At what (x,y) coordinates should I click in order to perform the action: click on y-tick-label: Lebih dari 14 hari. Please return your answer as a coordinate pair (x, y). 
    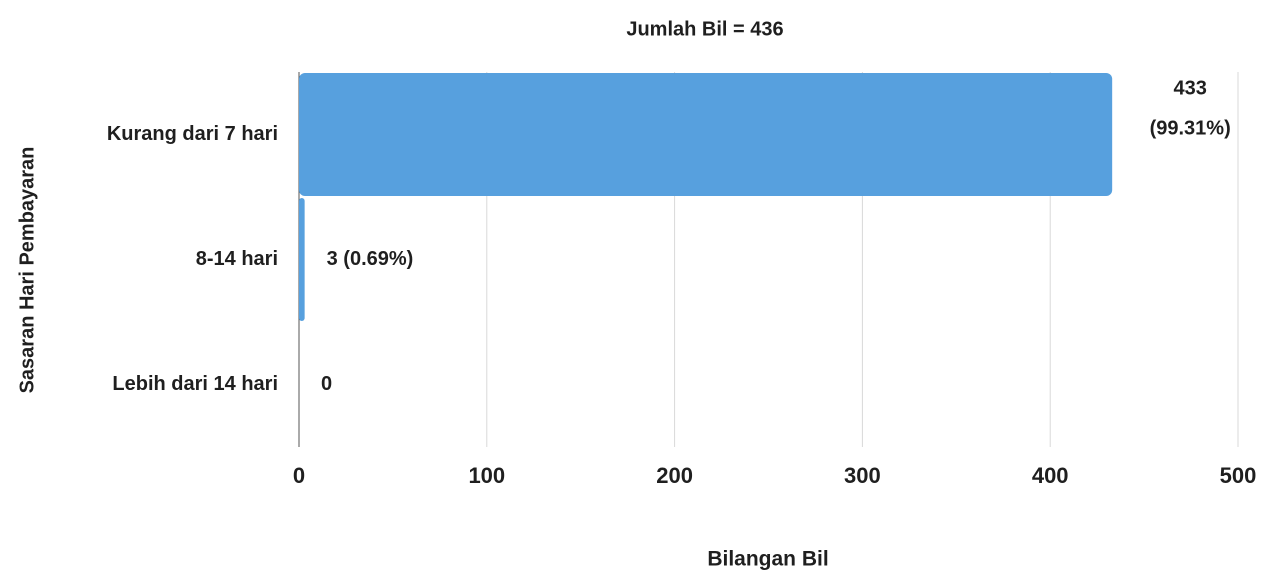
    Looking at the image, I should click on (195, 384).